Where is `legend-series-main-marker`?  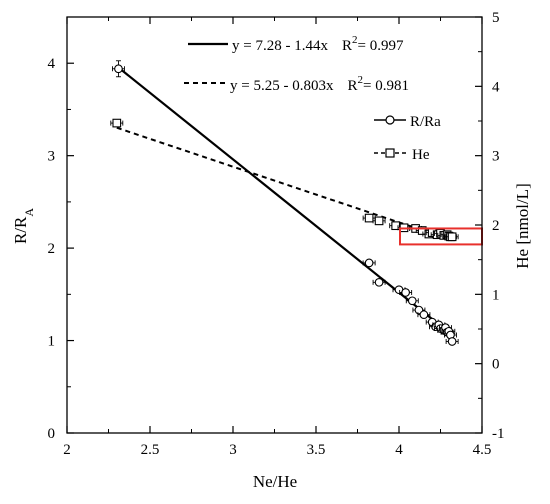 legend-series-main-marker is located at coordinates (390, 120).